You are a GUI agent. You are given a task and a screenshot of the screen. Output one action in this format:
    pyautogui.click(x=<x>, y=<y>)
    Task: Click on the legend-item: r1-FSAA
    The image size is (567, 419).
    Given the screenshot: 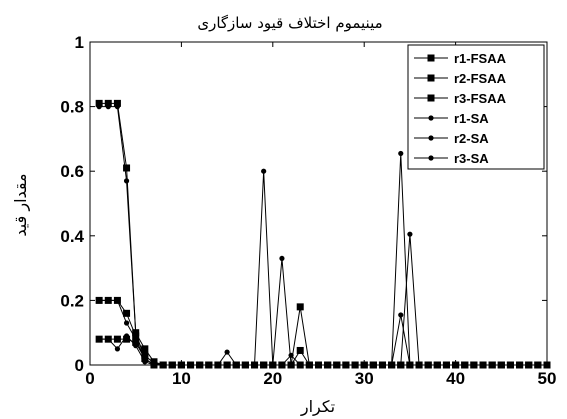 What is the action you would take?
    pyautogui.click(x=460, y=58)
    